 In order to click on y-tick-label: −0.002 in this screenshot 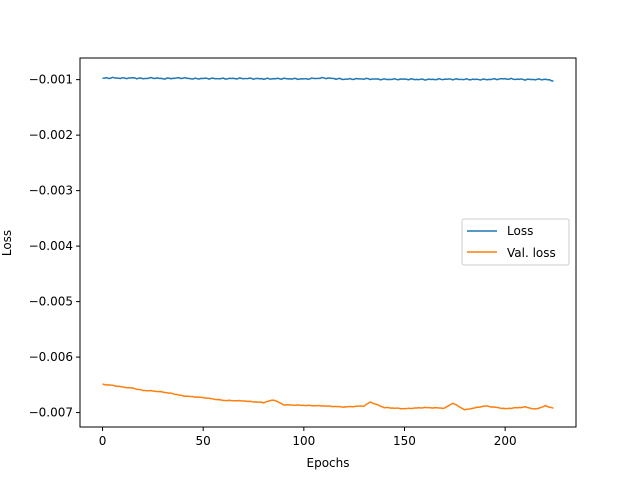, I will do `click(51, 135)`.